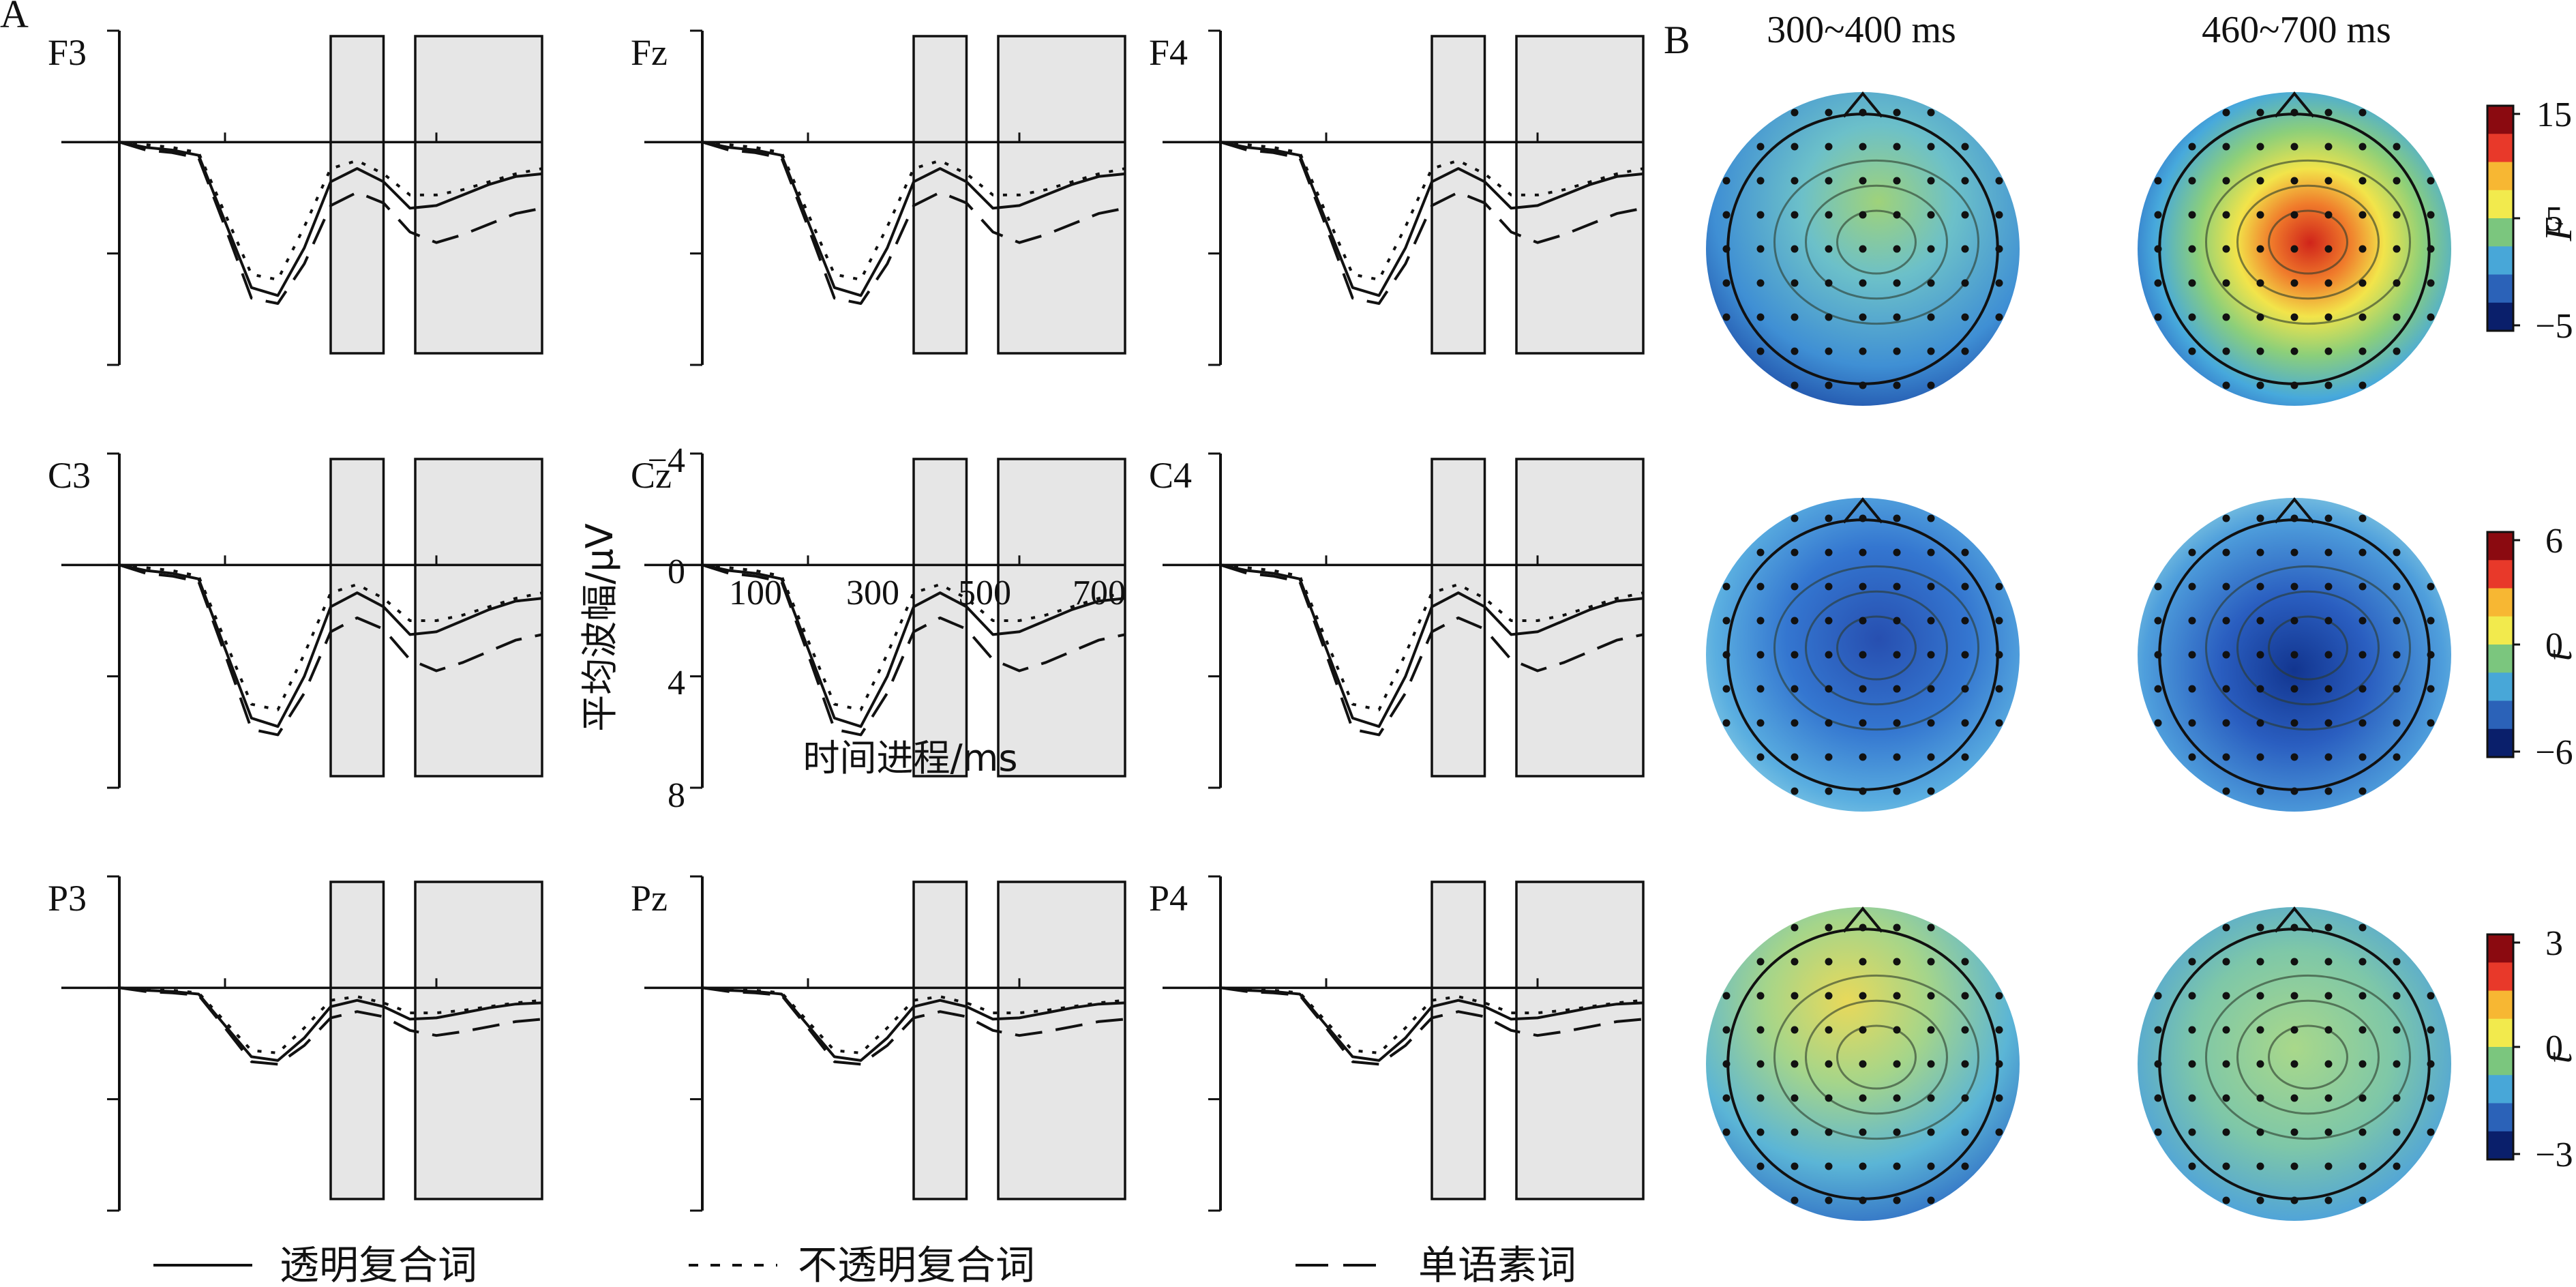 The height and width of the screenshot is (1287, 2576). Describe the element at coordinates (2554, 541) in the screenshot. I see `colorbar-tick-label: 6` at that location.